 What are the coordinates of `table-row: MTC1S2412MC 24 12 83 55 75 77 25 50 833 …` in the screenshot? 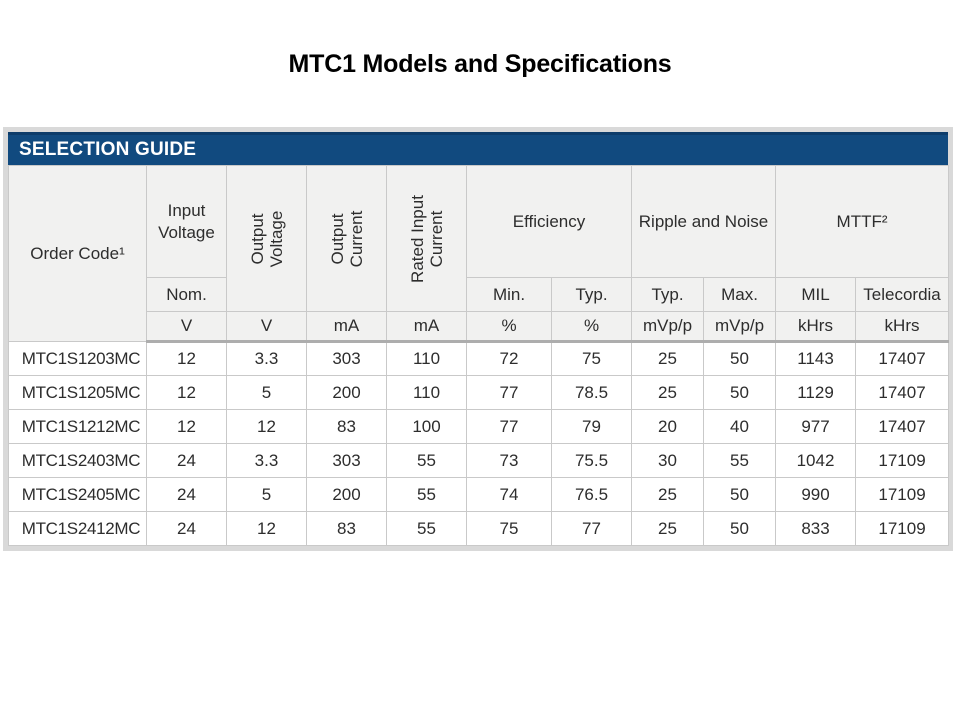 It's located at (479, 528).